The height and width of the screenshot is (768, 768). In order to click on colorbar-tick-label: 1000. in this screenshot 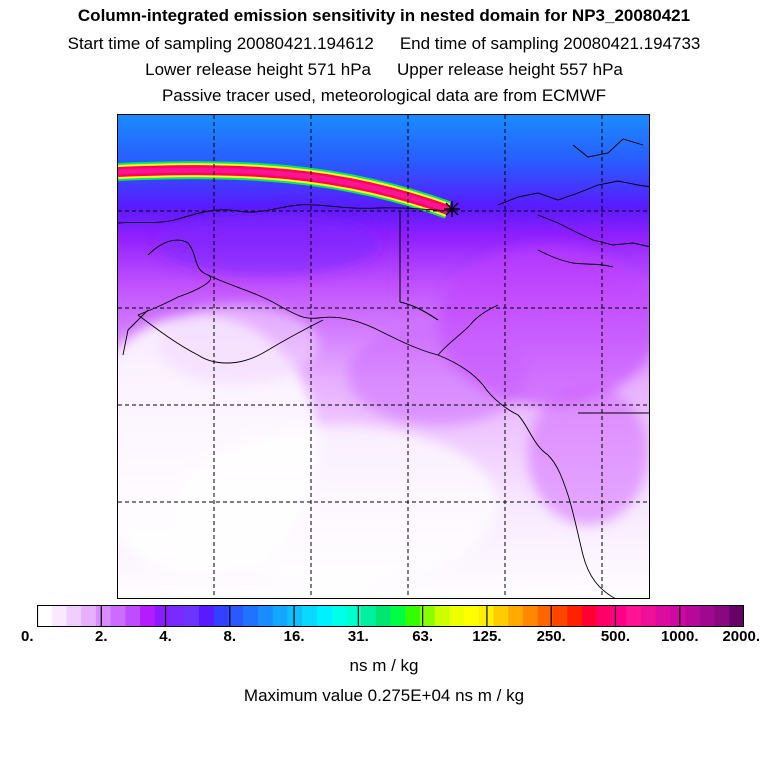, I will do `click(679, 636)`.